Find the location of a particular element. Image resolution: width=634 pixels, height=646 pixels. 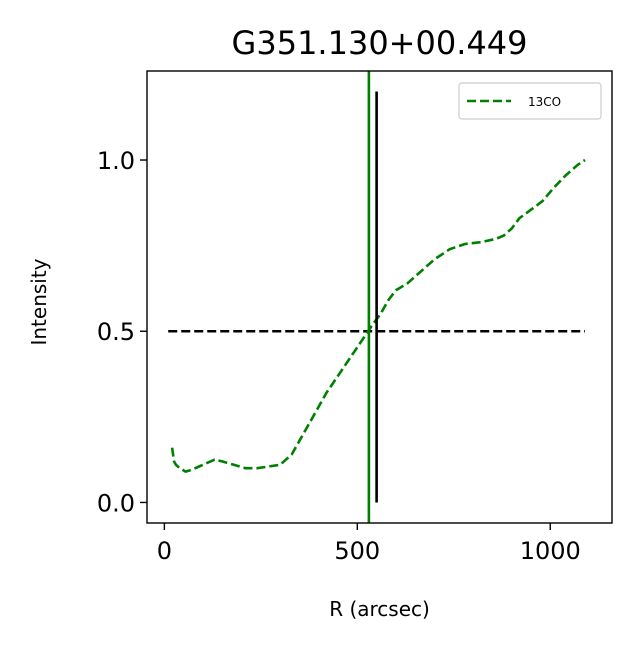

y-tick-label: 0.0 is located at coordinates (116, 503).